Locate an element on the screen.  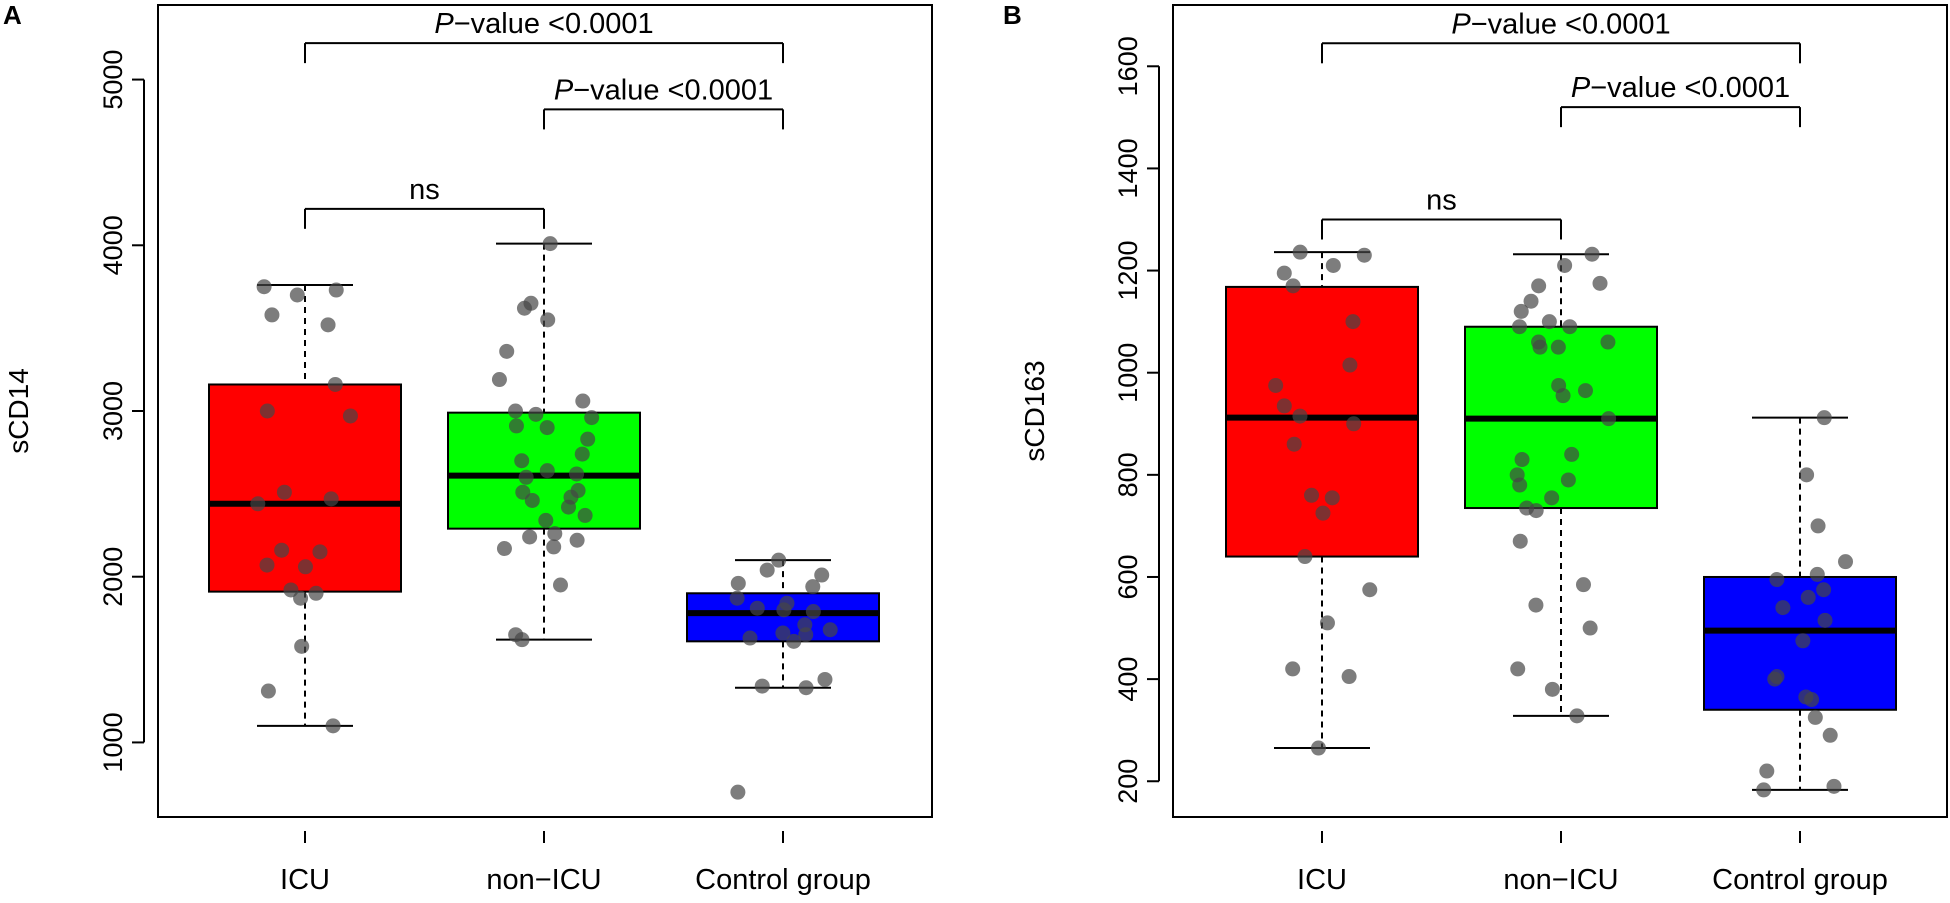
panel-b-x-axis: ICU non−ICU Control group is located at coordinates (1592, 863).